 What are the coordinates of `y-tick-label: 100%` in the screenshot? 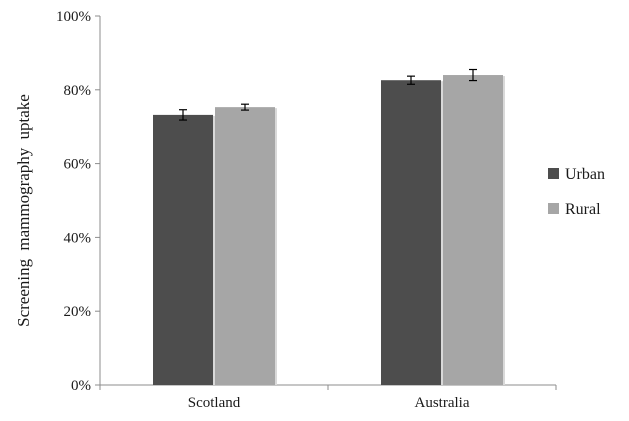 It's located at (73, 17).